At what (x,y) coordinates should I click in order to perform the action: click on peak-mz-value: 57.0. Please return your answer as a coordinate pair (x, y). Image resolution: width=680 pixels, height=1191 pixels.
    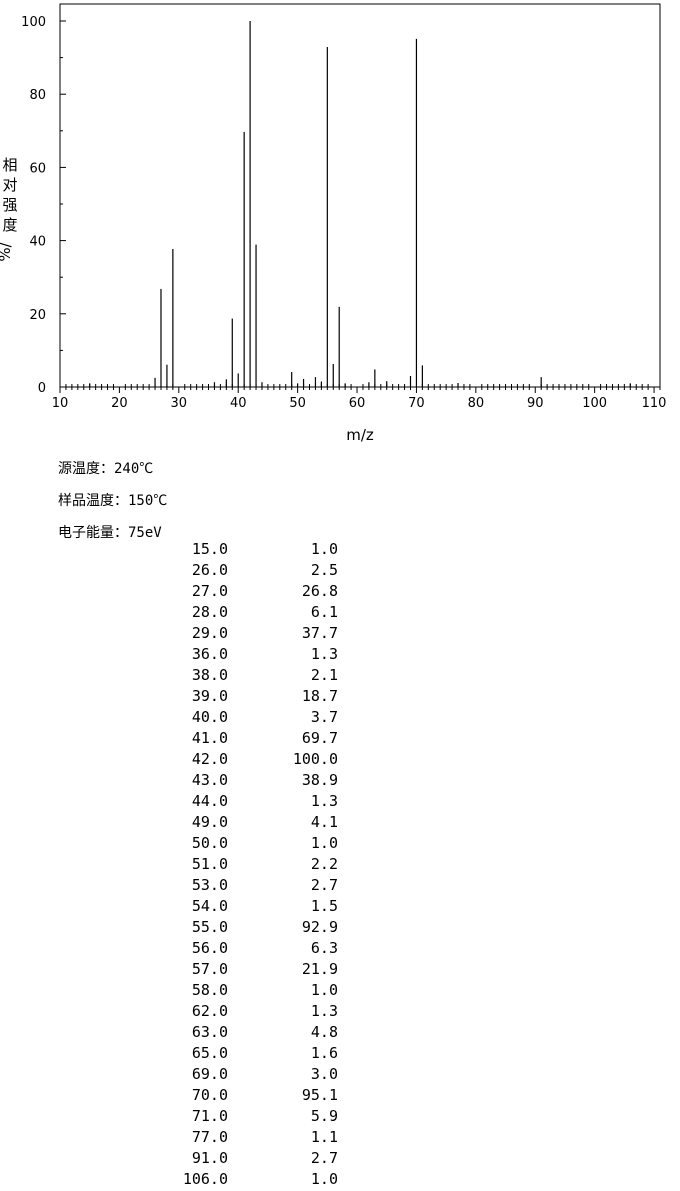
    Looking at the image, I should click on (209, 969).